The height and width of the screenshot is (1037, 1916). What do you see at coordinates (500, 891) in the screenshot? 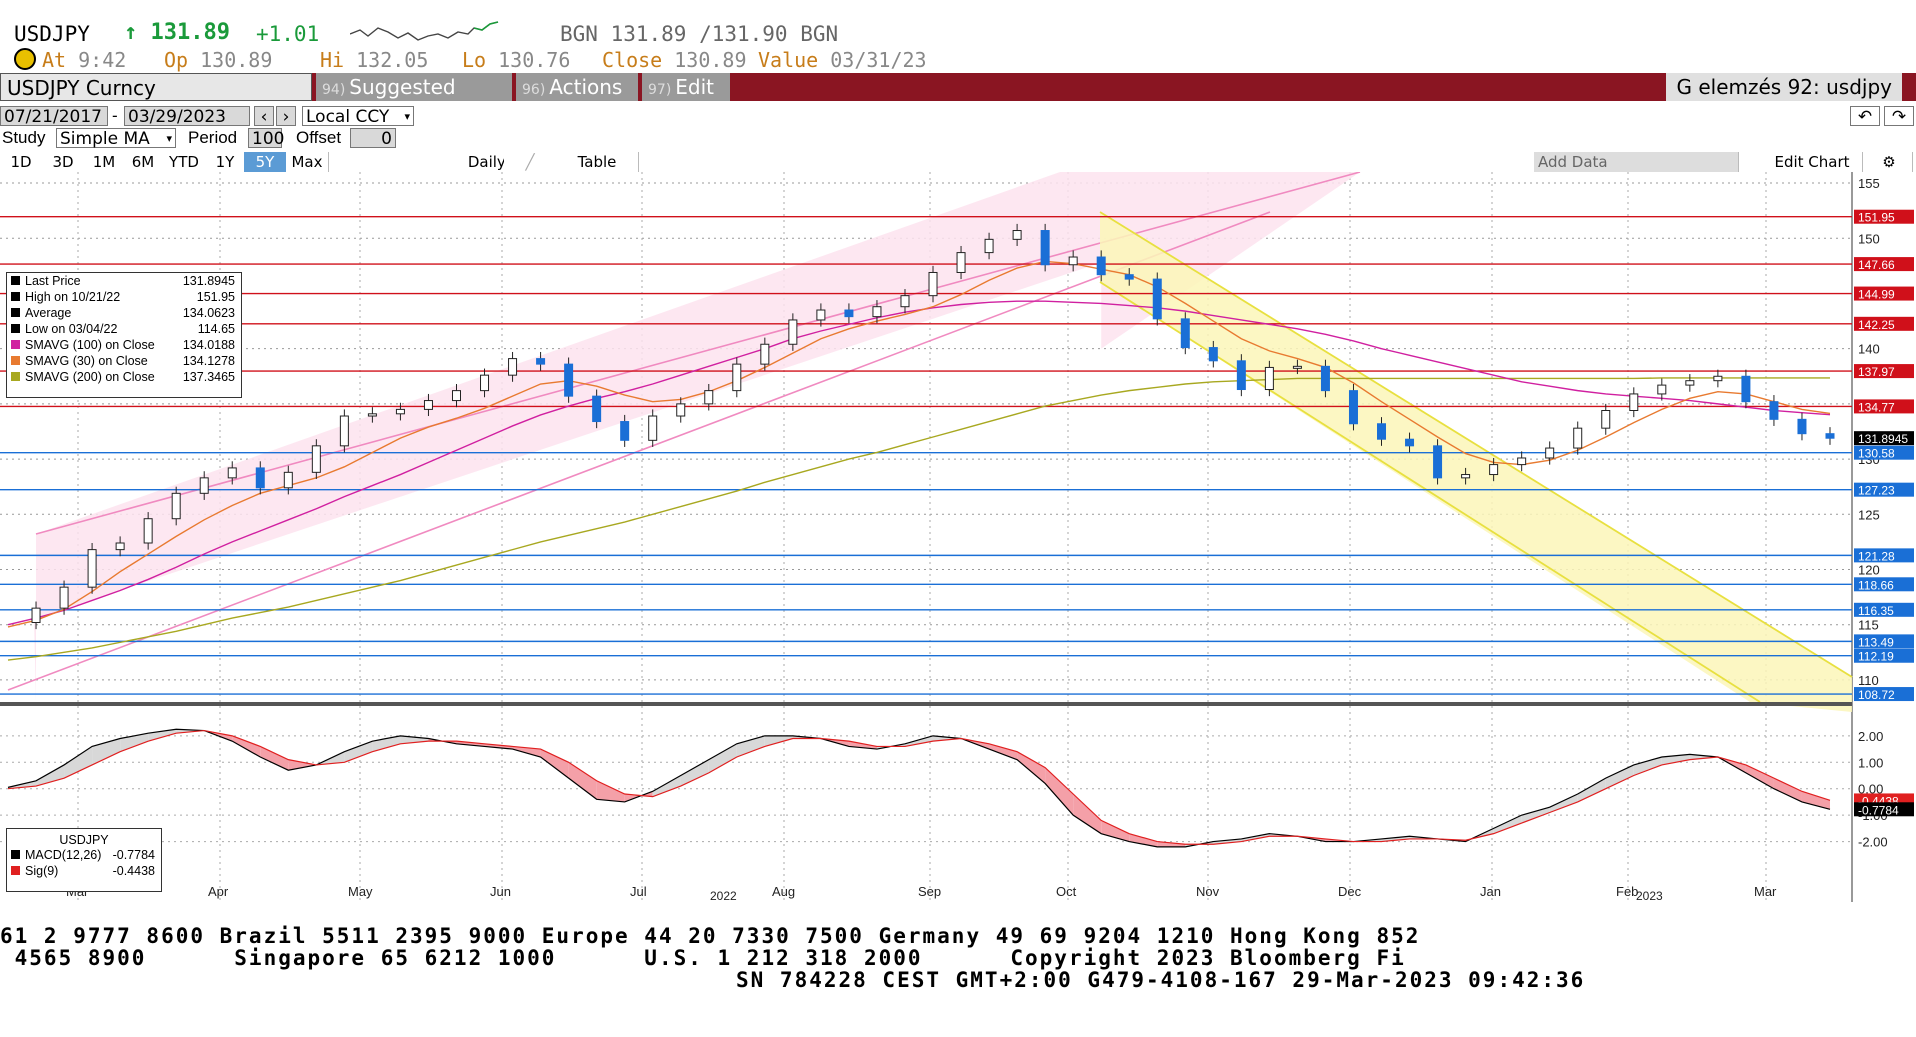
I see `x-tick-label: Jun` at bounding box center [500, 891].